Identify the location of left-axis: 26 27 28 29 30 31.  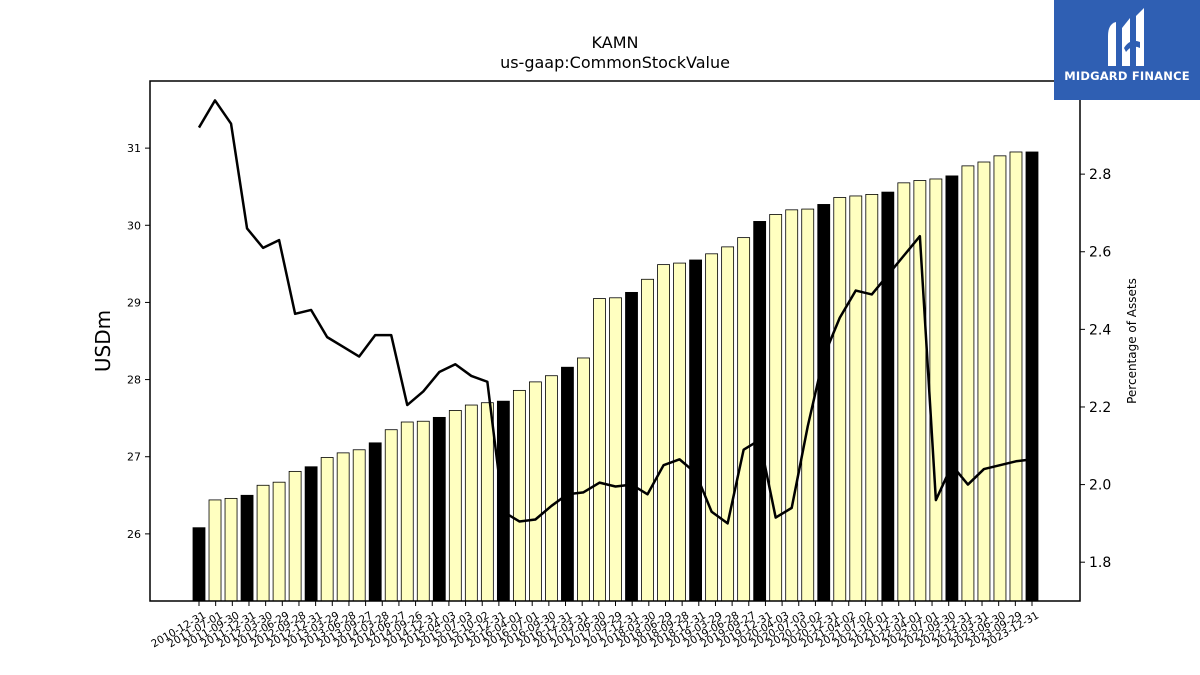
(138, 341).